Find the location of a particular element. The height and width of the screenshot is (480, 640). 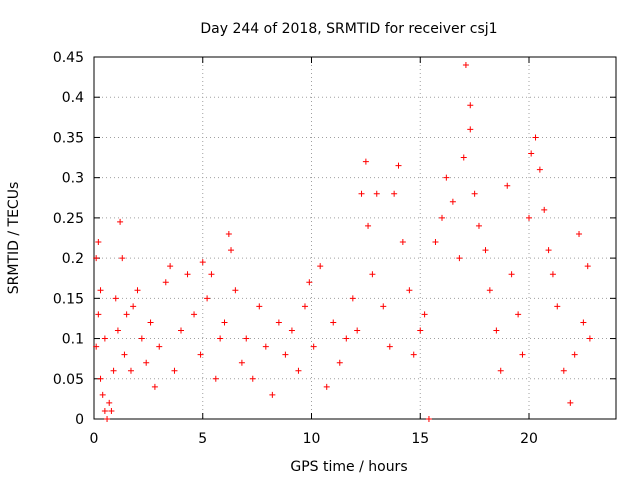

y-axis-label: SRMTID / TECUs is located at coordinates (14, 238).